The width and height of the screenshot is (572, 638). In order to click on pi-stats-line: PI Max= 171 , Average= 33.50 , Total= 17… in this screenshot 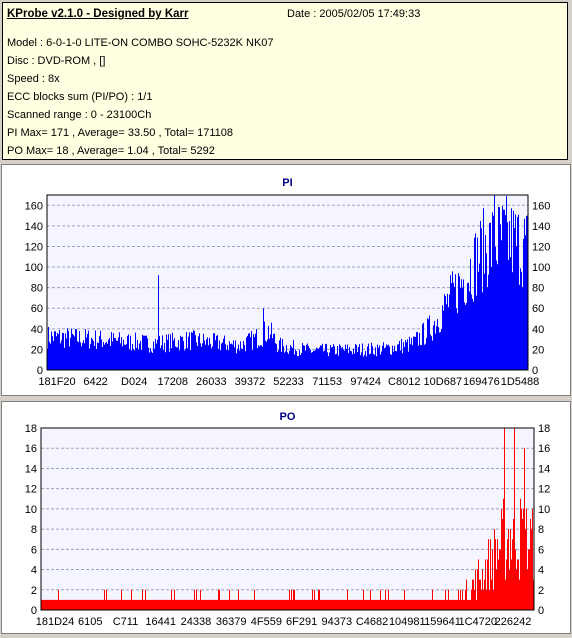, I will do `click(120, 133)`.